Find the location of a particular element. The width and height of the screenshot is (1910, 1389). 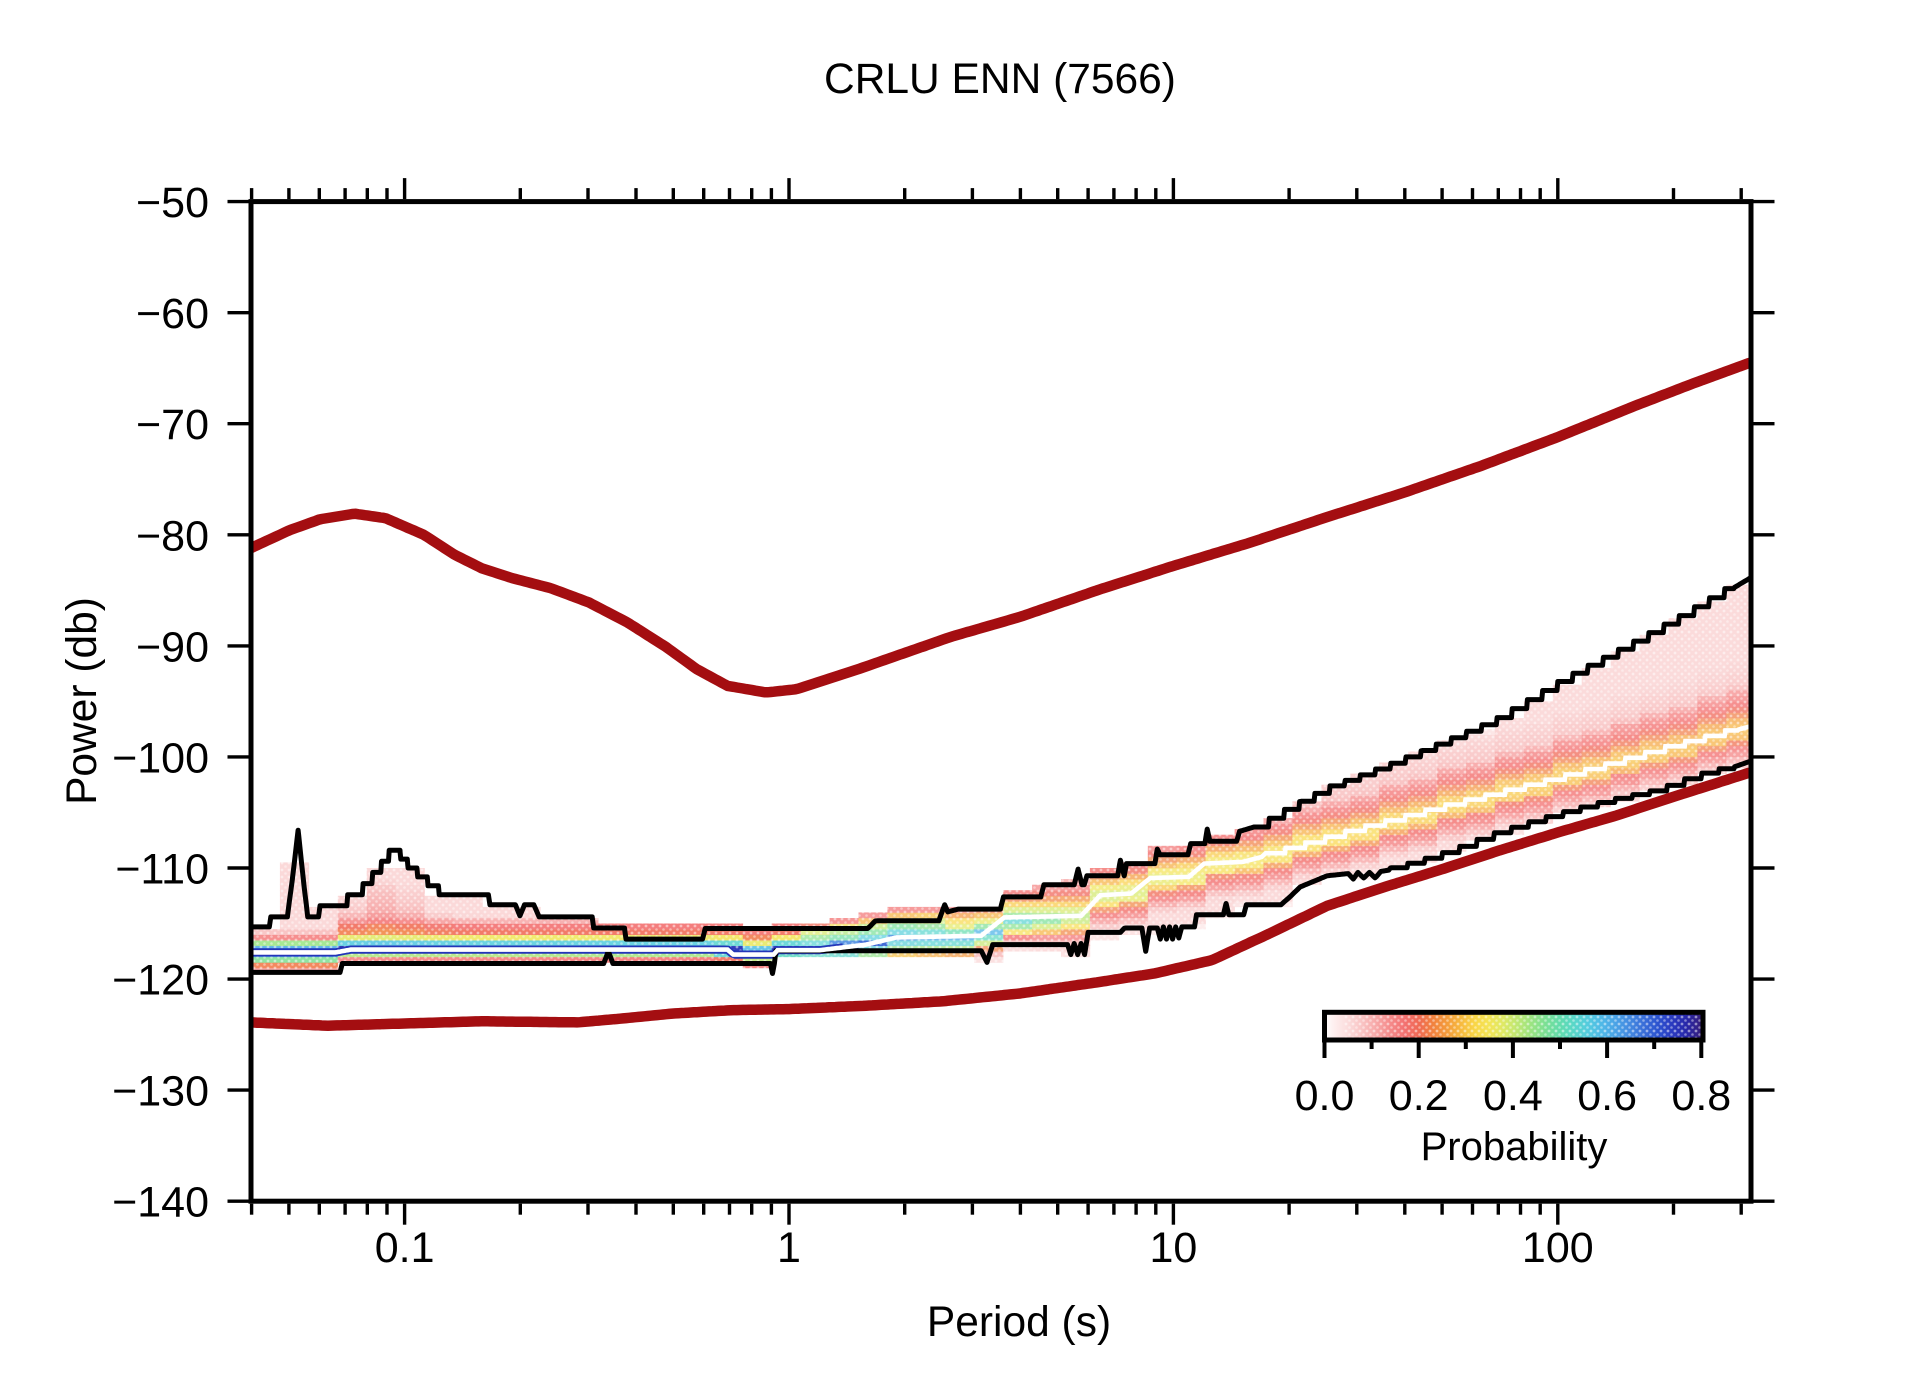

svg-text: −90 is located at coordinates (172, 647).